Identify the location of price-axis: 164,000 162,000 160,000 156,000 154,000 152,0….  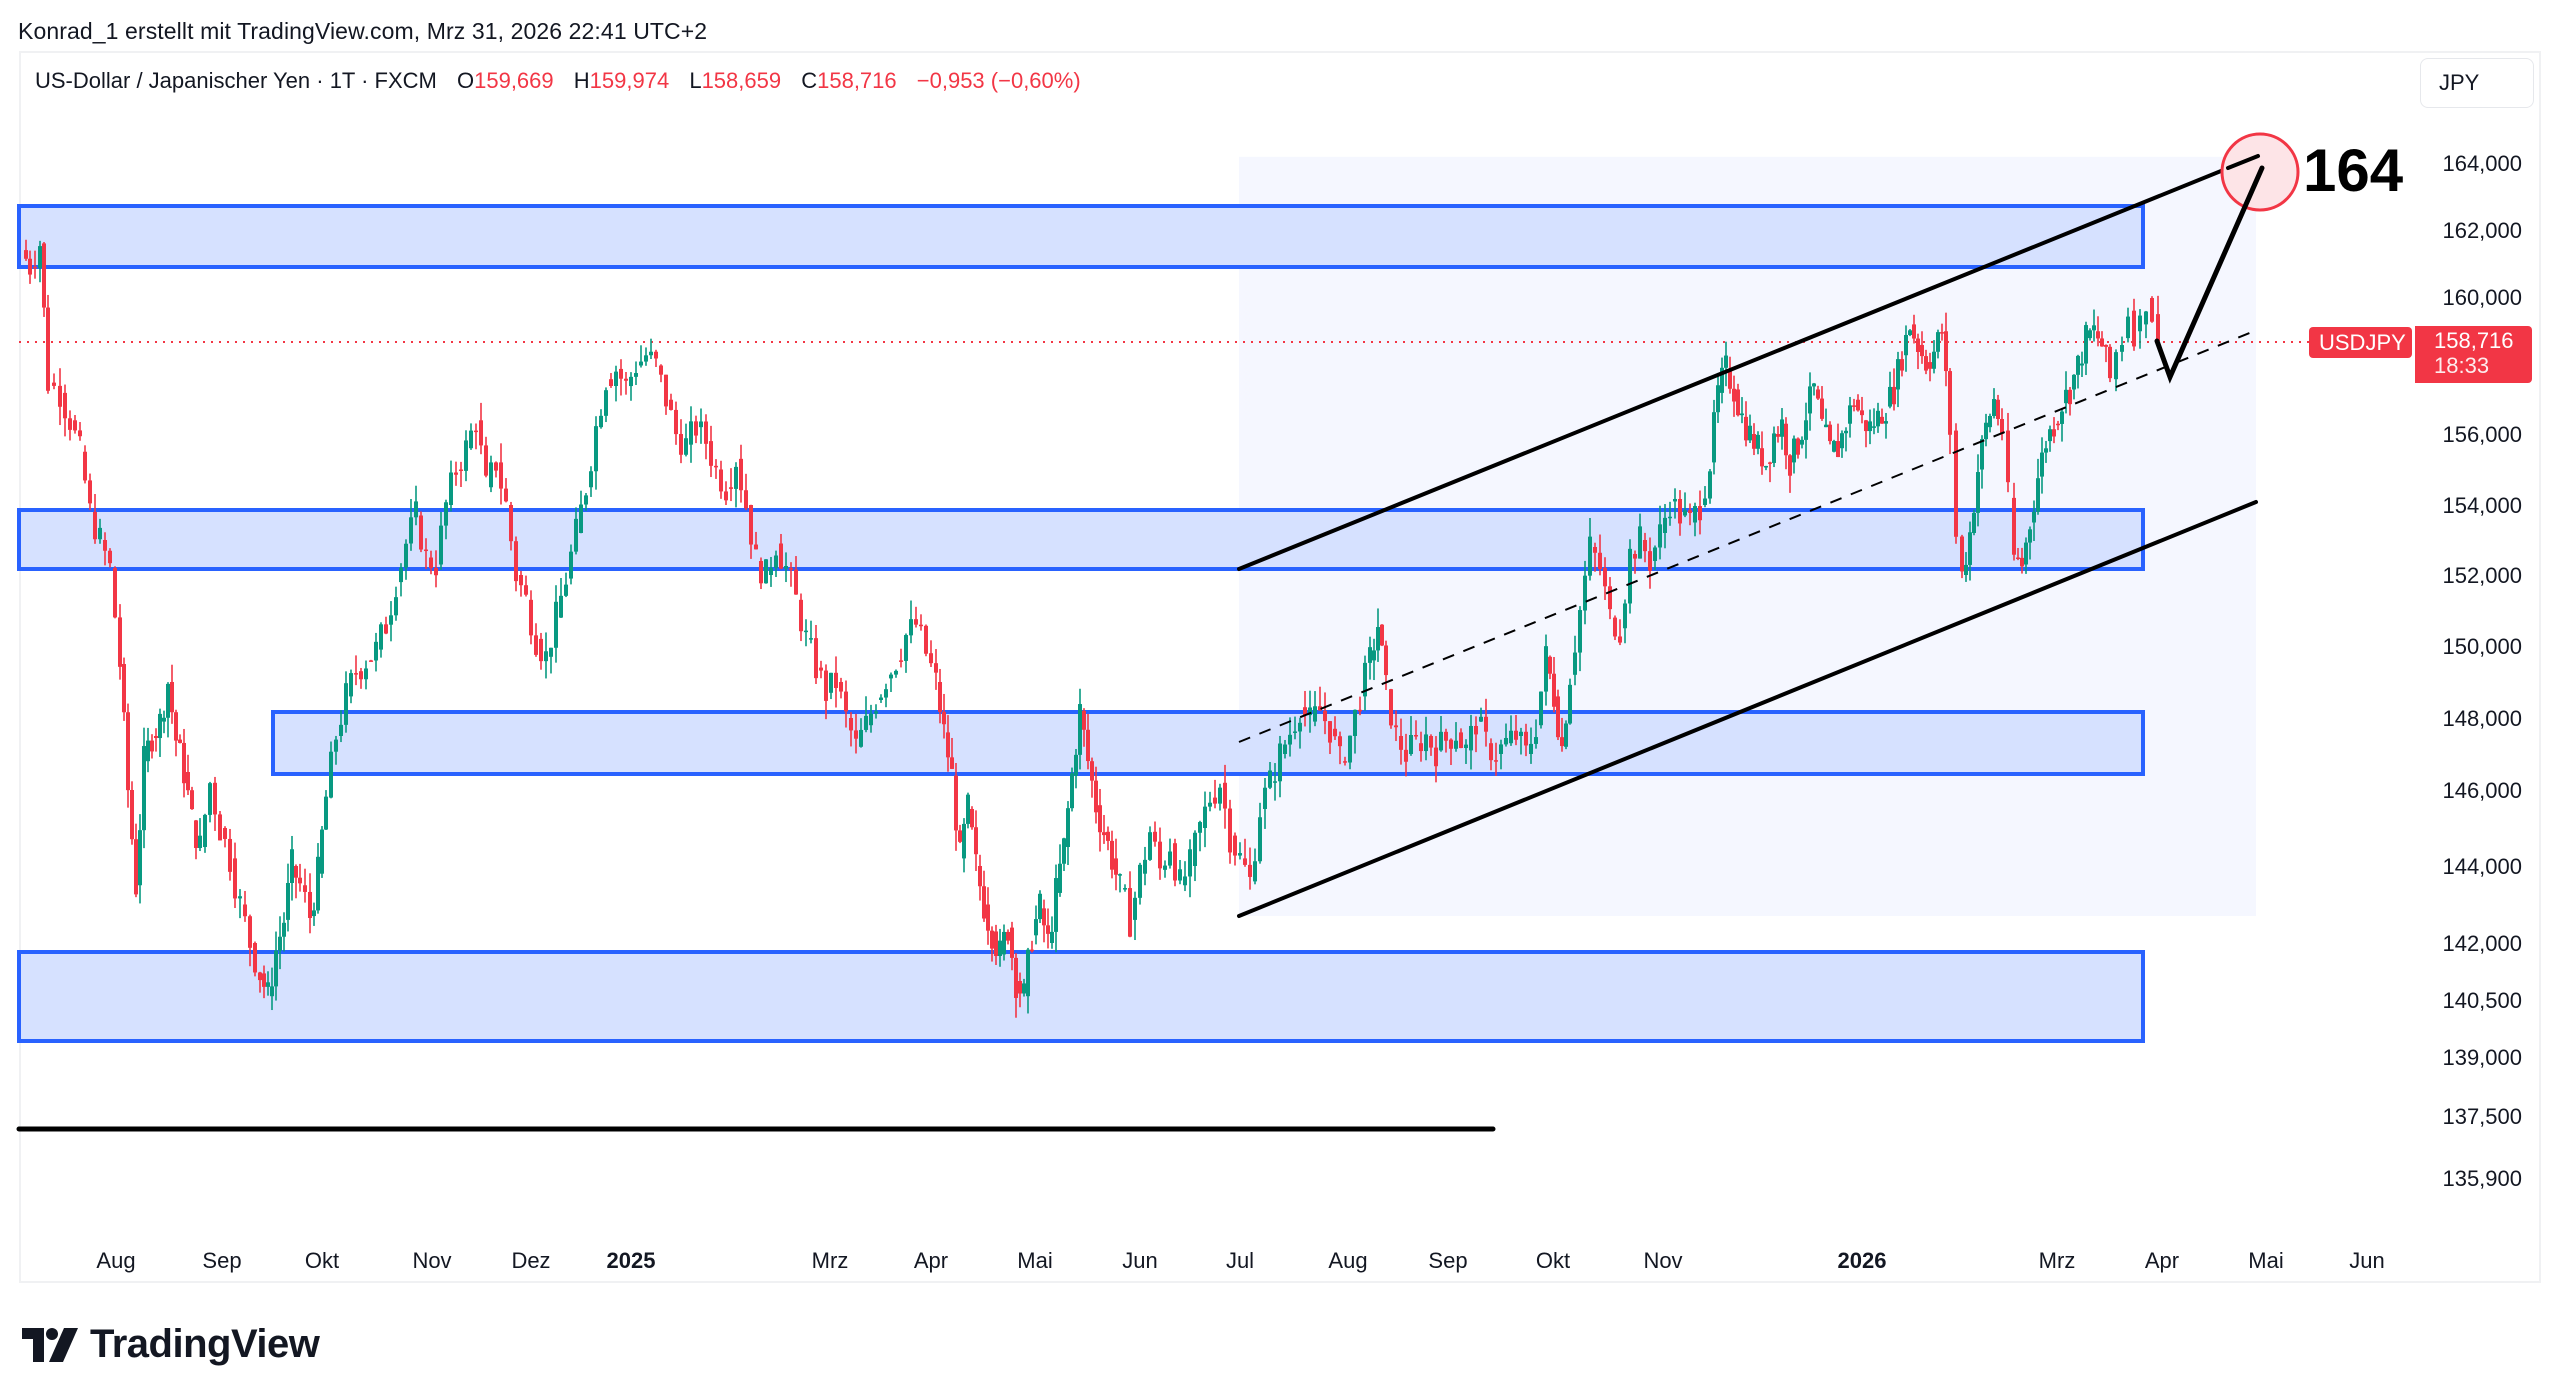
(2491, 667).